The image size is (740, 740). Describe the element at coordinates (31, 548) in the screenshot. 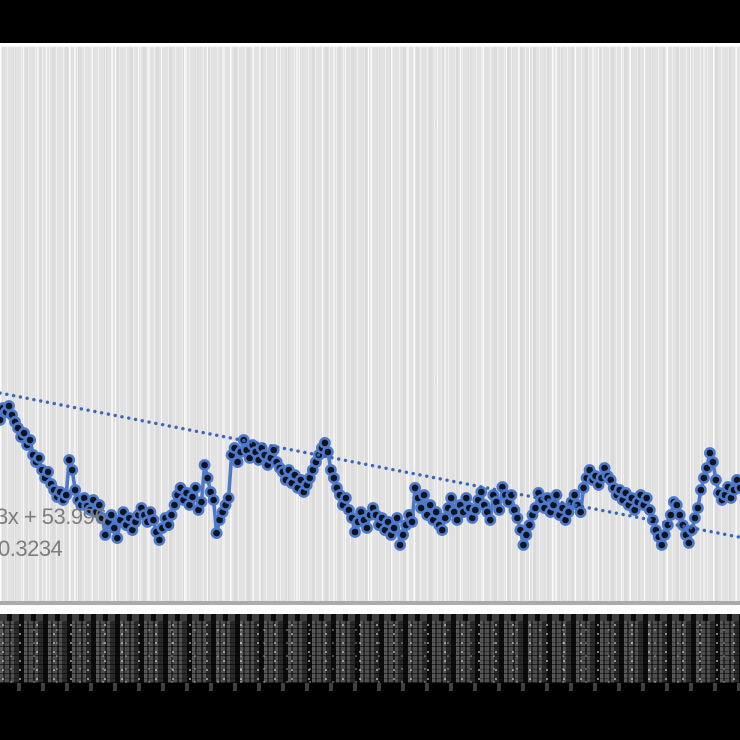

I see `r-squared-label: 0.3234` at that location.